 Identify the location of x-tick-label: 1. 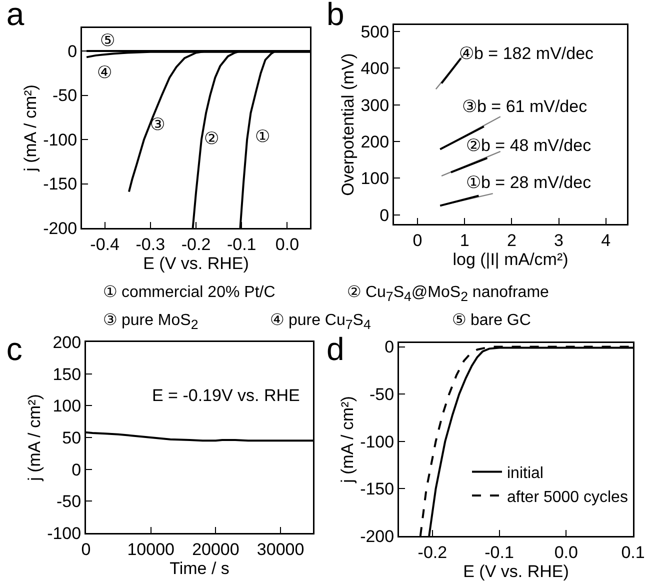
(465, 240).